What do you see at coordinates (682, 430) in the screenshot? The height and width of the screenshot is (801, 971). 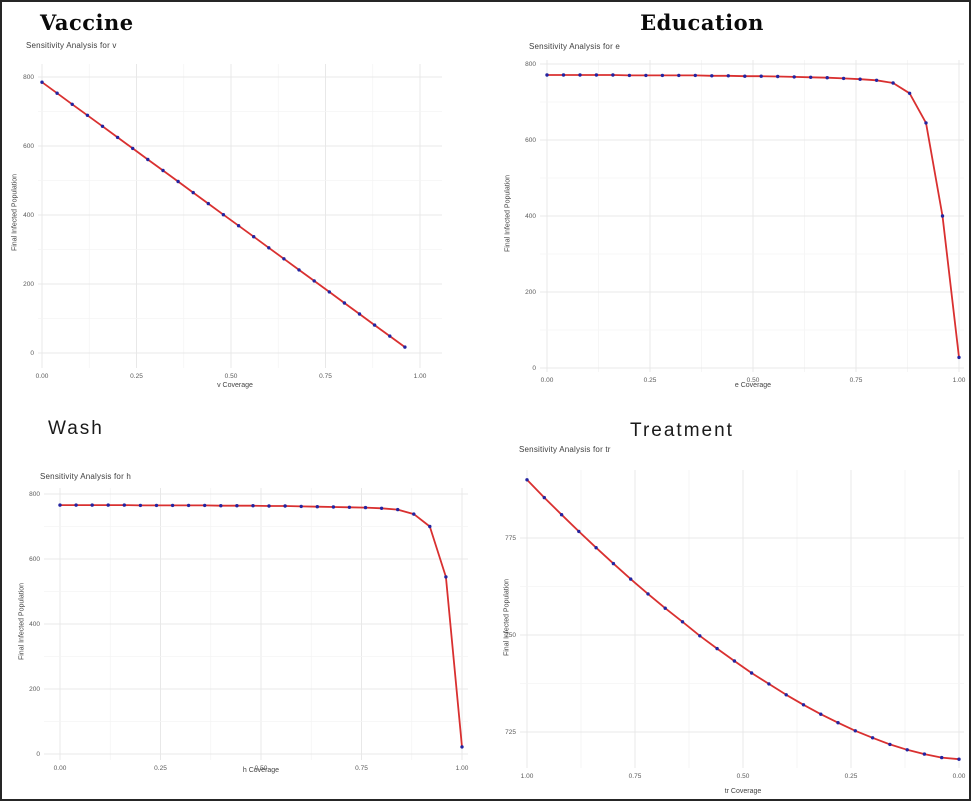 I see `treatment-panel-title: Treatment` at bounding box center [682, 430].